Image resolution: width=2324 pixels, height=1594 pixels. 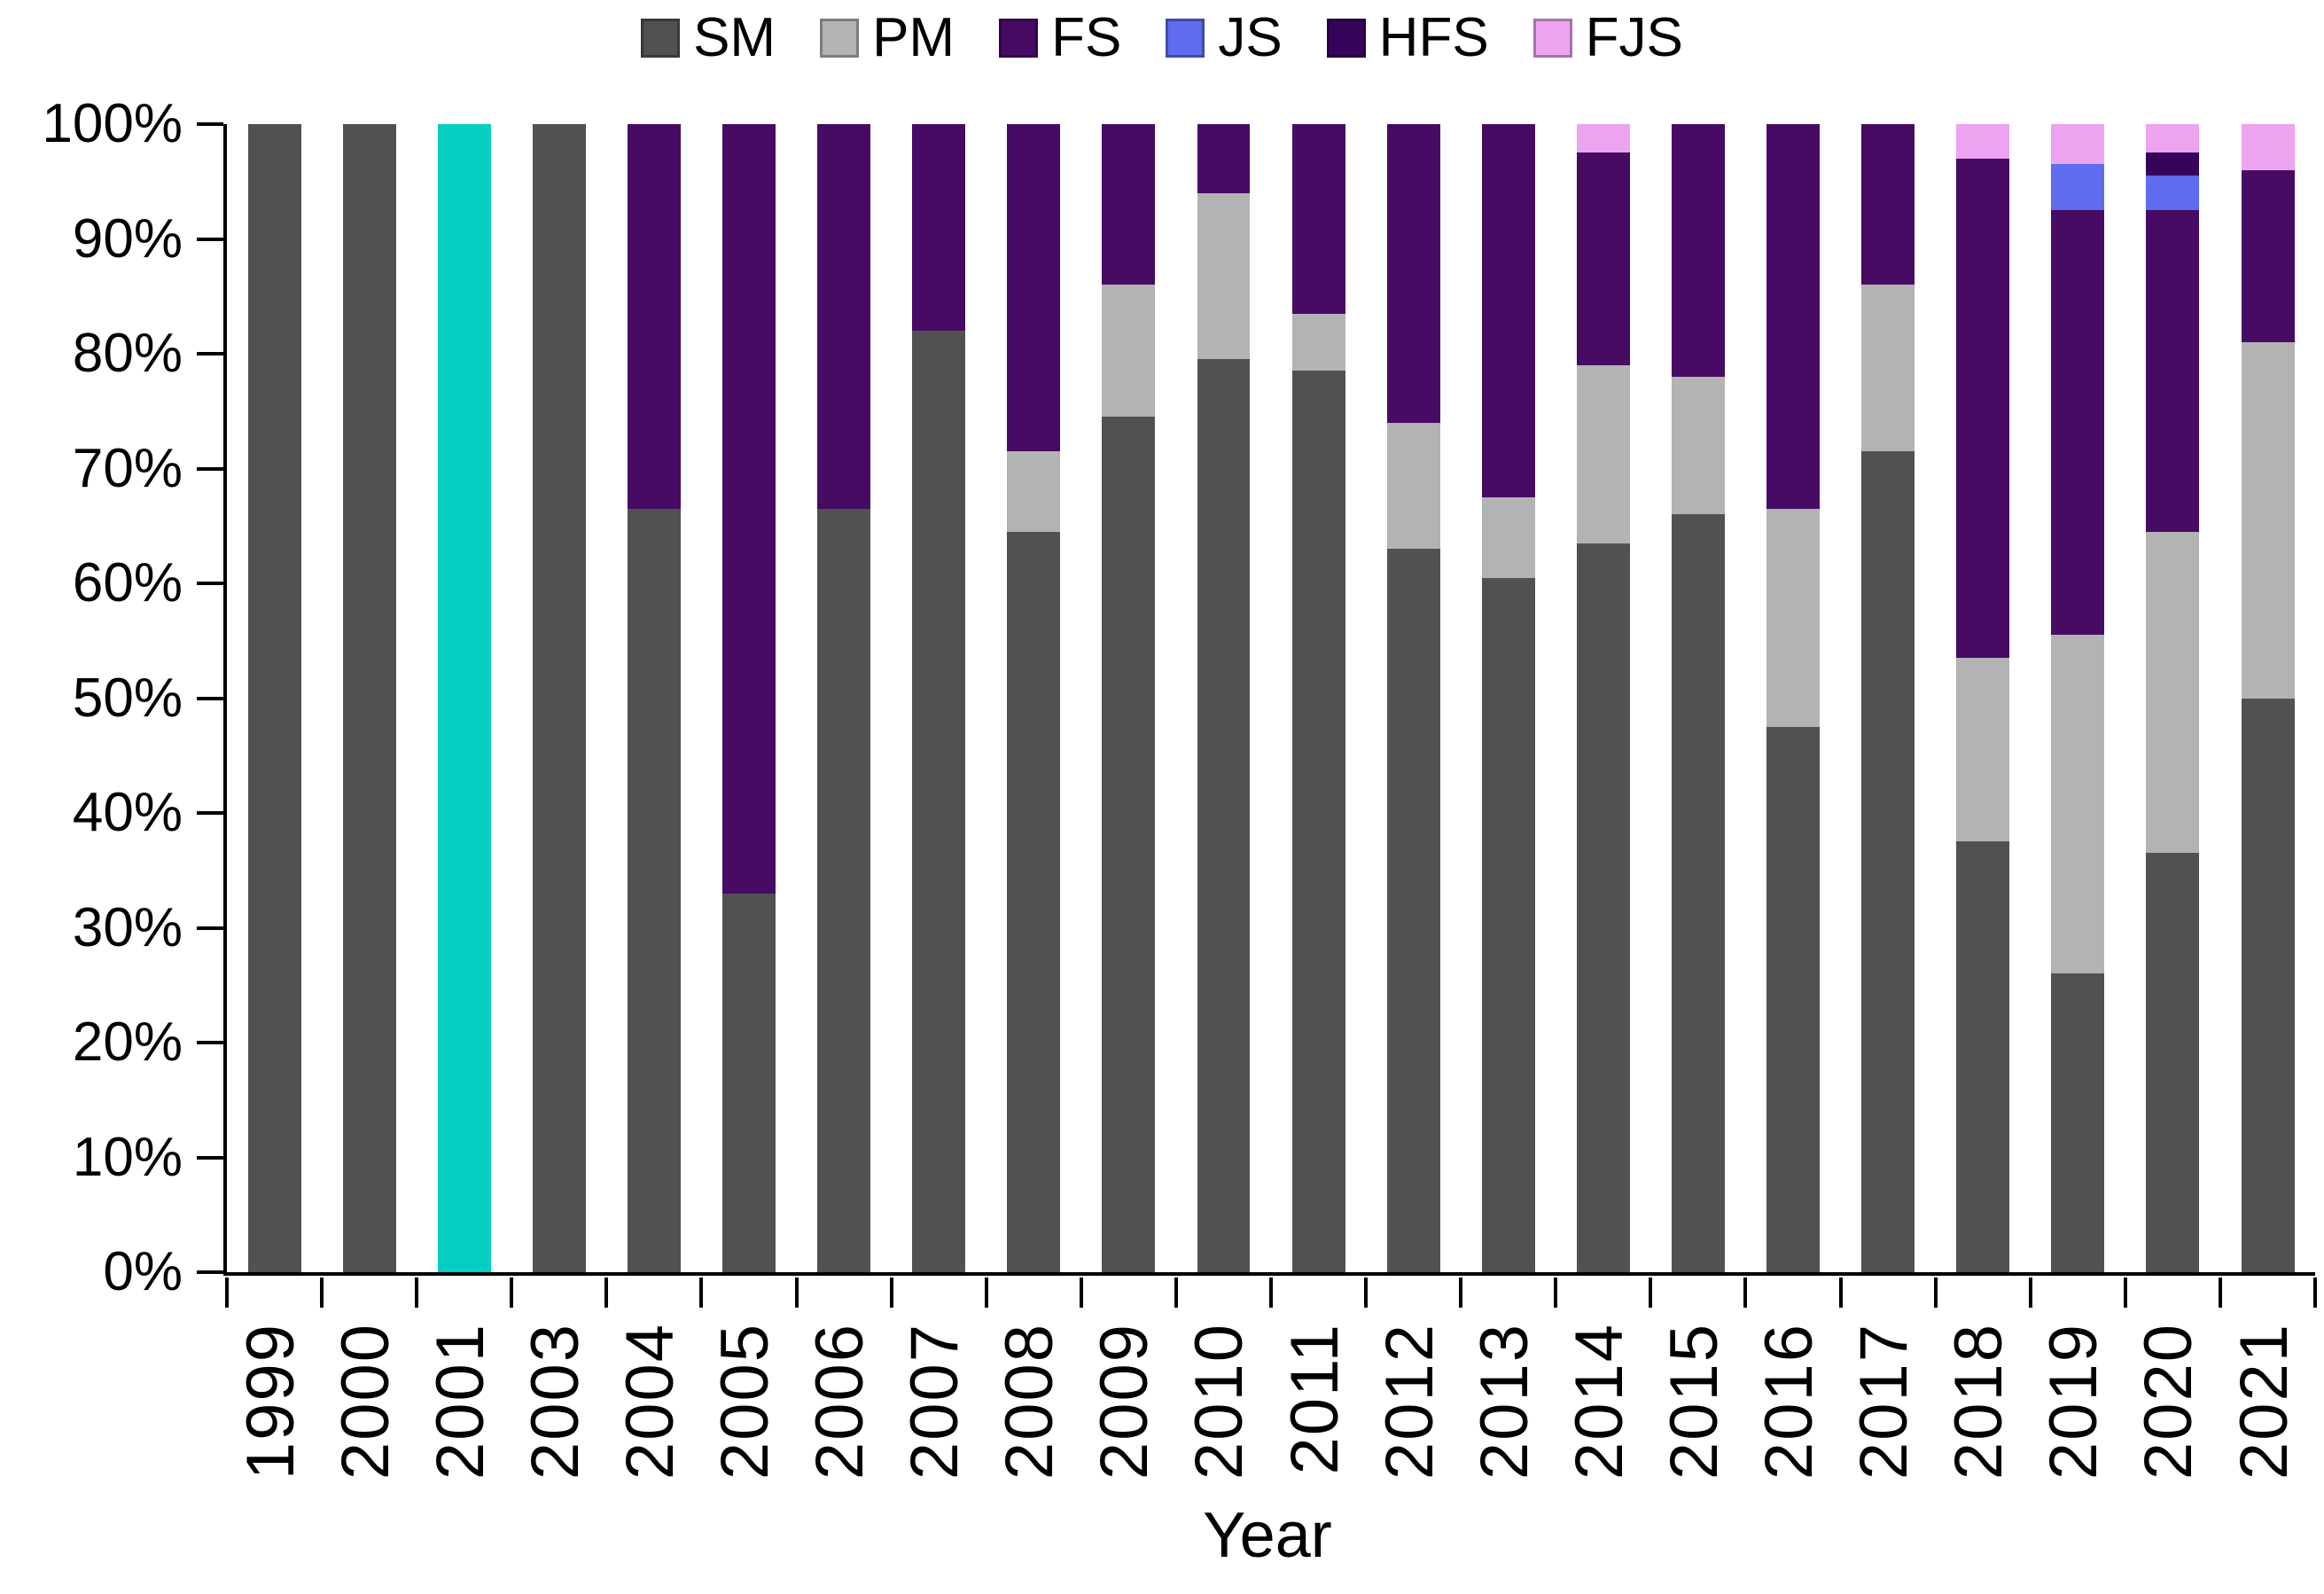 What do you see at coordinates (2173, 193) in the screenshot?
I see `bar-segment-2020-JS` at bounding box center [2173, 193].